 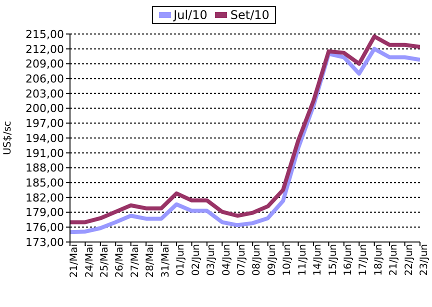 What do you see at coordinates (45, 168) in the screenshot?
I see `y-tick-label: 188,00` at bounding box center [45, 168].